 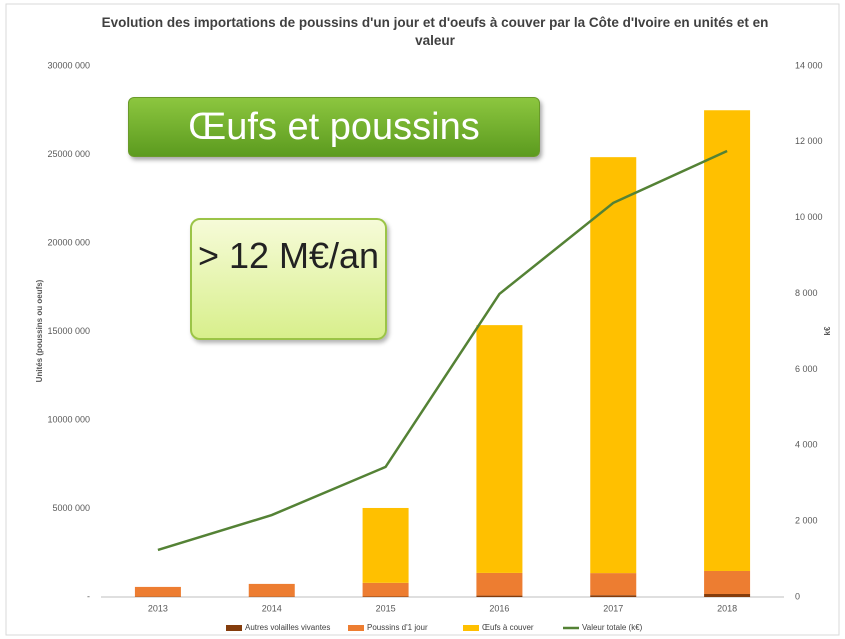 What do you see at coordinates (806, 521) in the screenshot?
I see `y2-tick-label: 2 000` at bounding box center [806, 521].